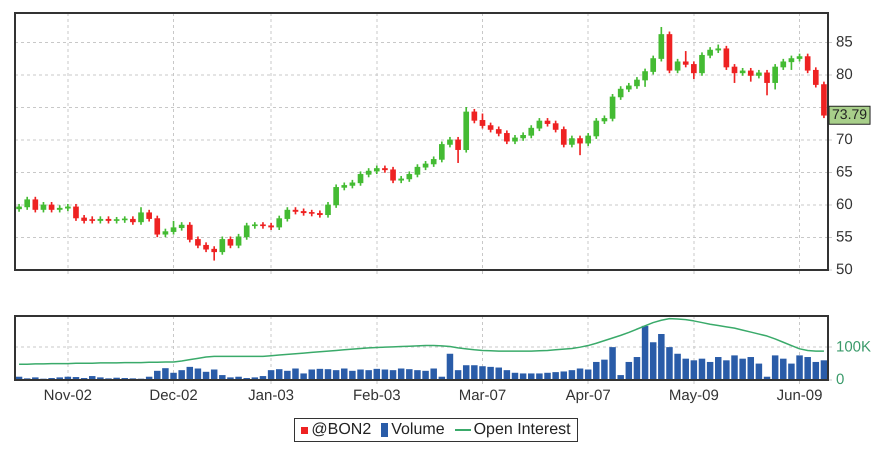  Describe the element at coordinates (173, 395) in the screenshot. I see `x-tick-label: Dec-02` at that location.